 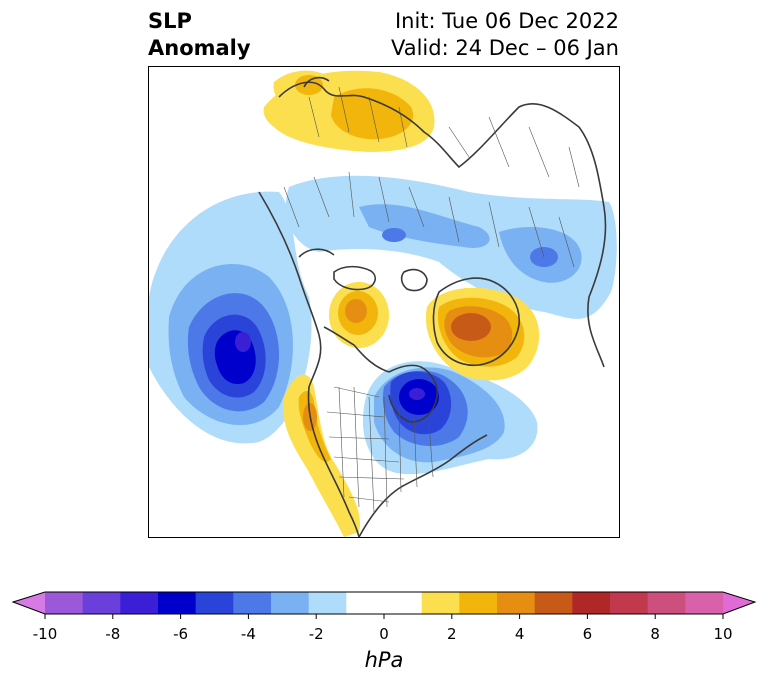 I want to click on eurasia-trough-core, so click(x=394, y=235).